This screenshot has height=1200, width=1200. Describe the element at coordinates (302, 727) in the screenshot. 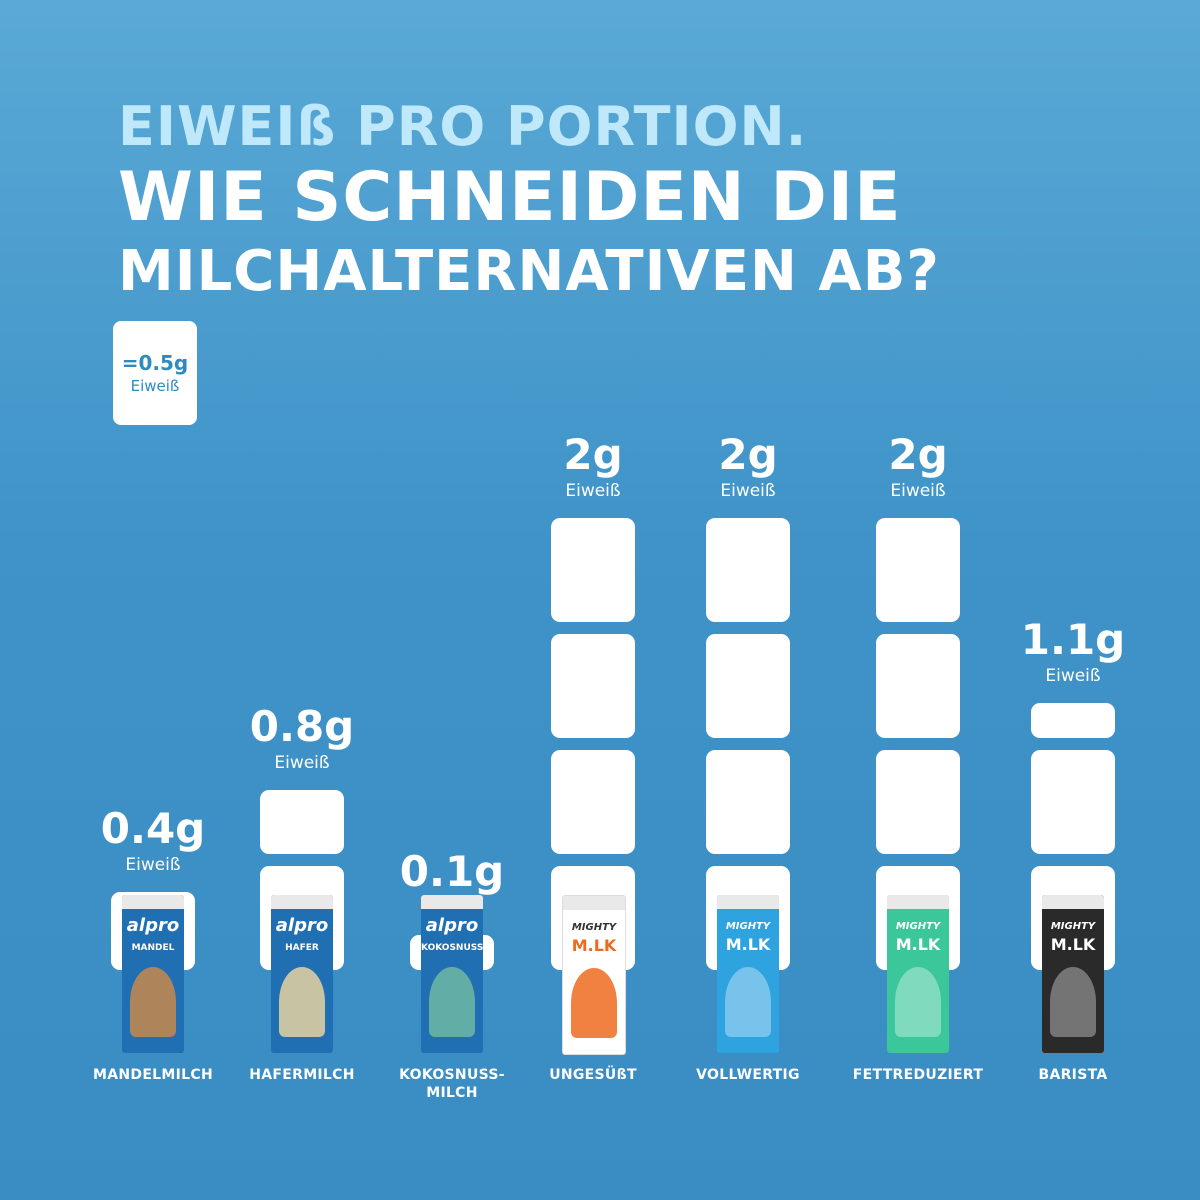

I see `value-label: 0.8g` at that location.